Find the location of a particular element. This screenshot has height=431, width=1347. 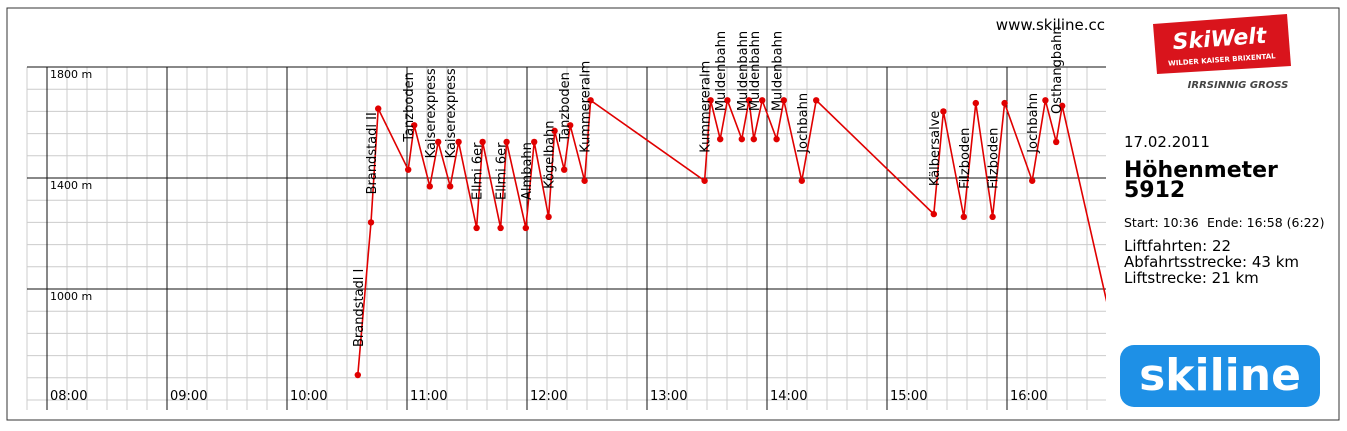

downhill: Abfahrtsstrecke: 43 km is located at coordinates (1211, 262).